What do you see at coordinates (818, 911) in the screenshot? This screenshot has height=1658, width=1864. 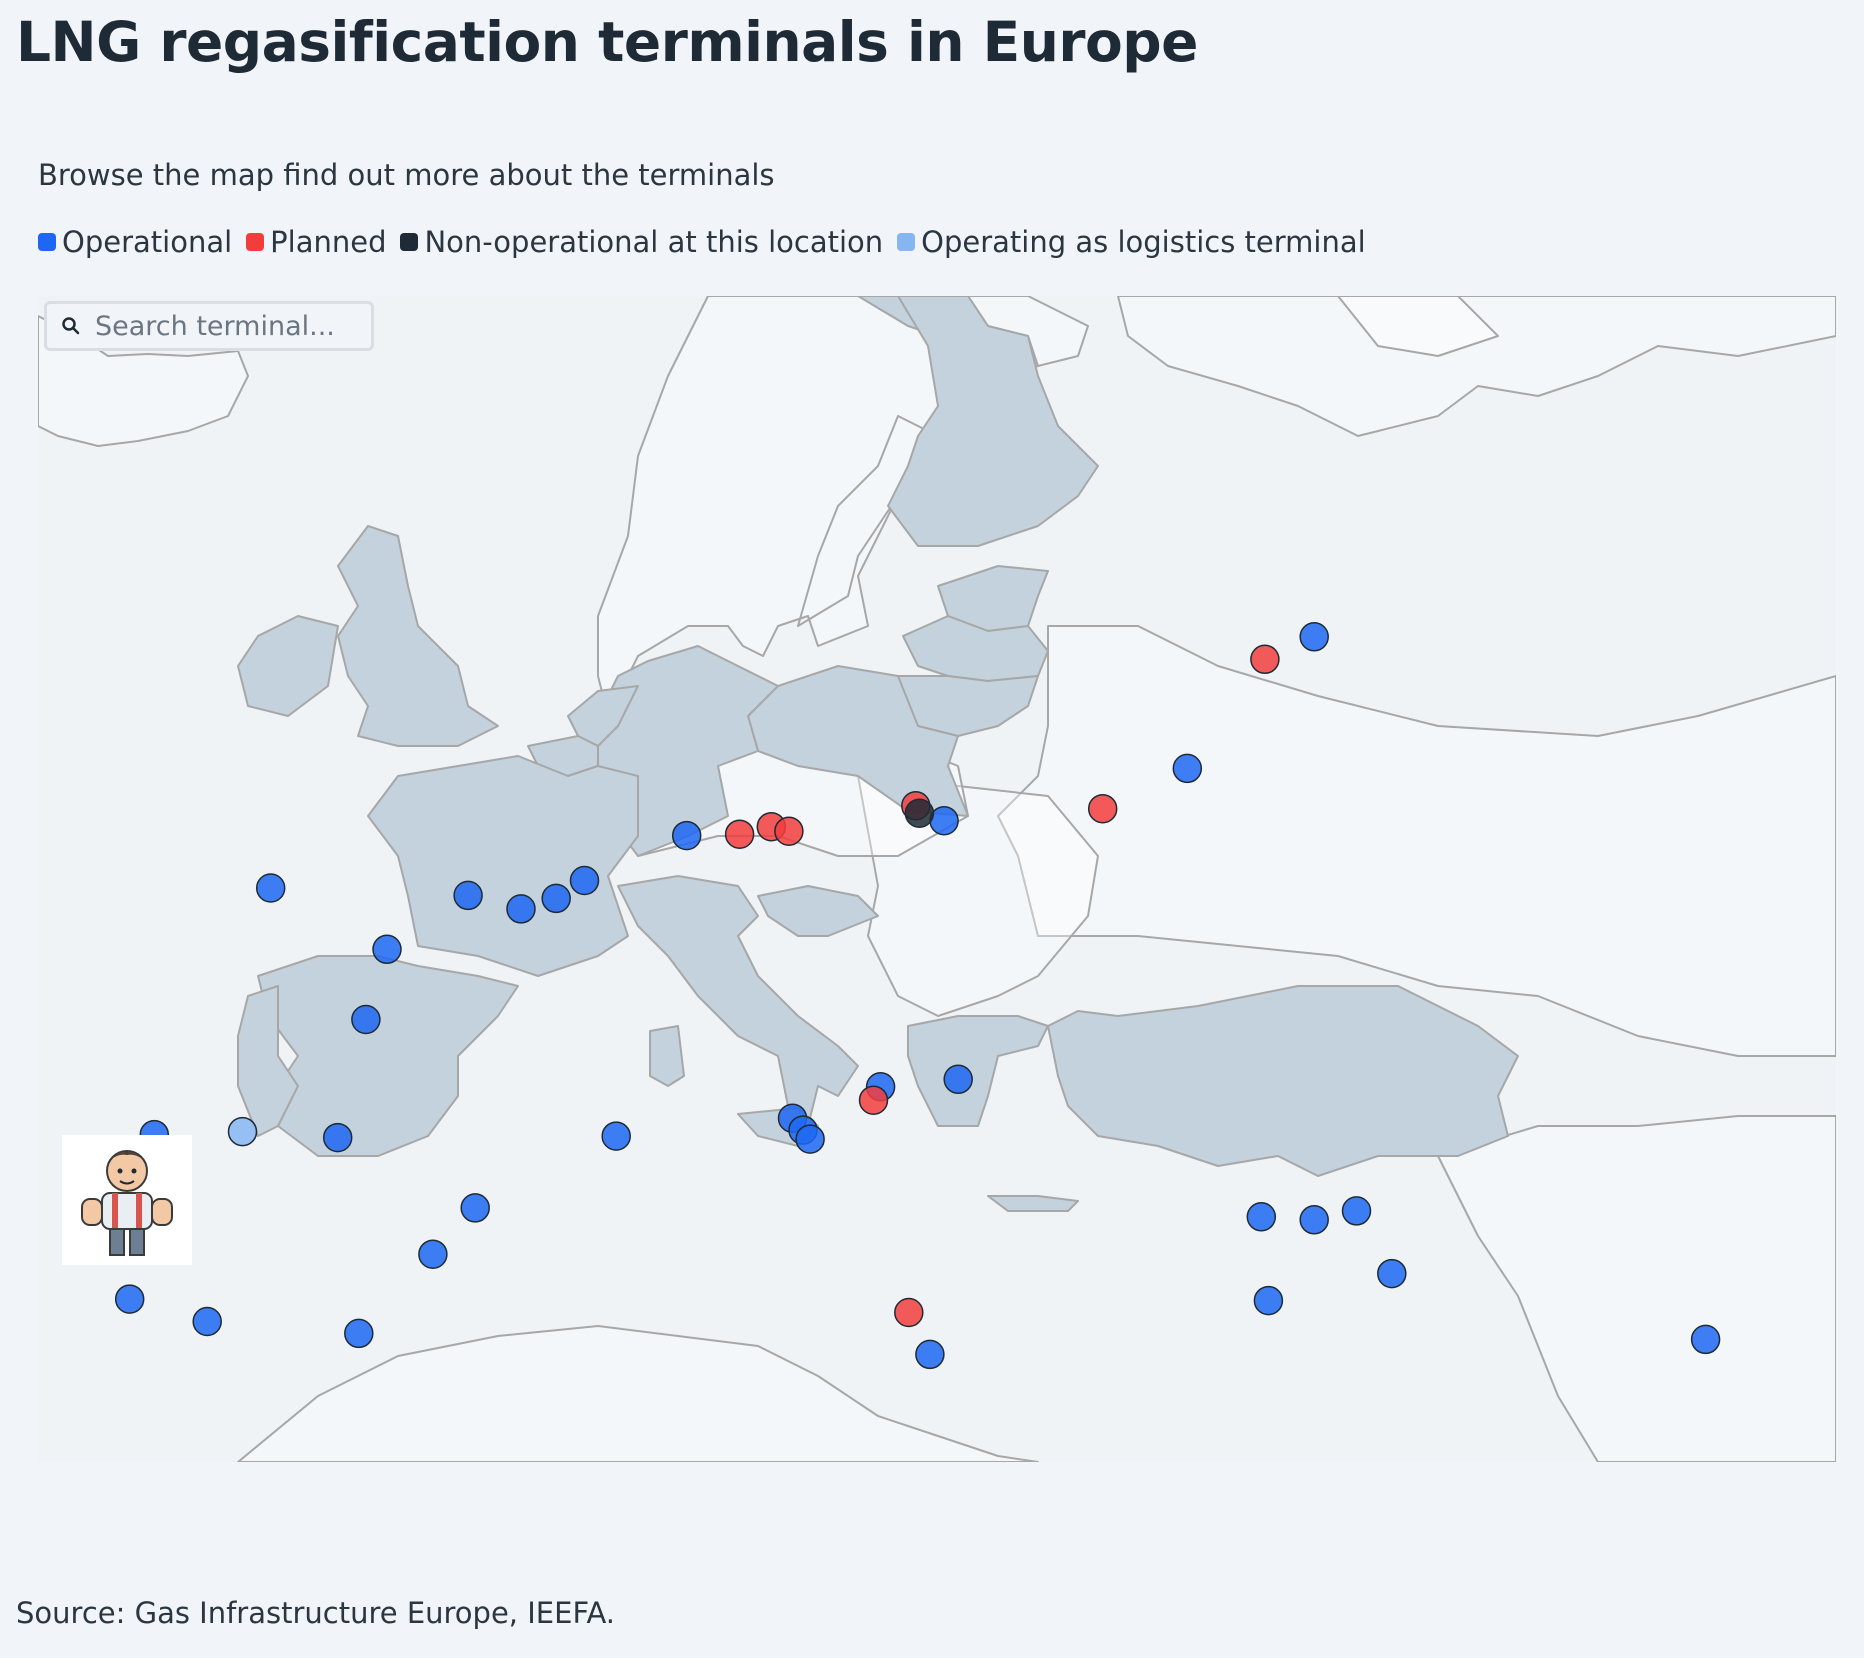 I see `country-croatia` at bounding box center [818, 911].